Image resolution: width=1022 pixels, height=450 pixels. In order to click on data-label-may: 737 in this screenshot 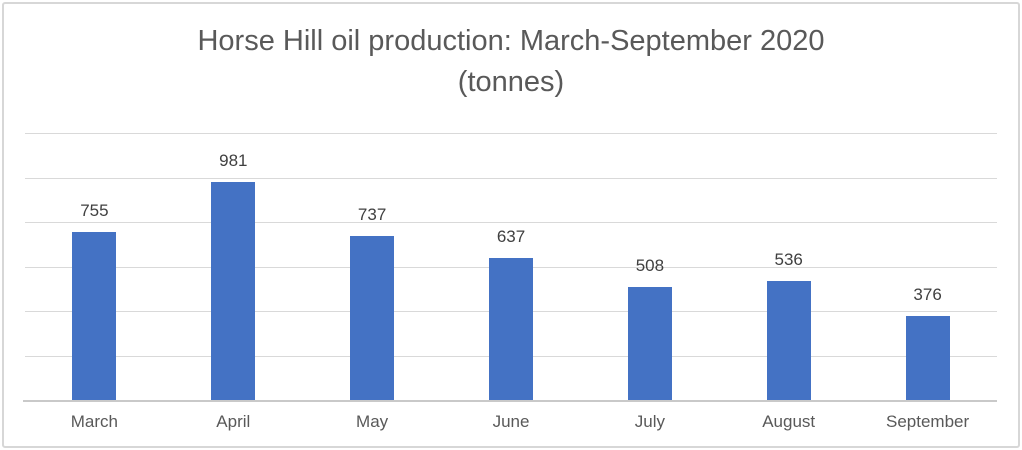, I will do `click(372, 215)`.